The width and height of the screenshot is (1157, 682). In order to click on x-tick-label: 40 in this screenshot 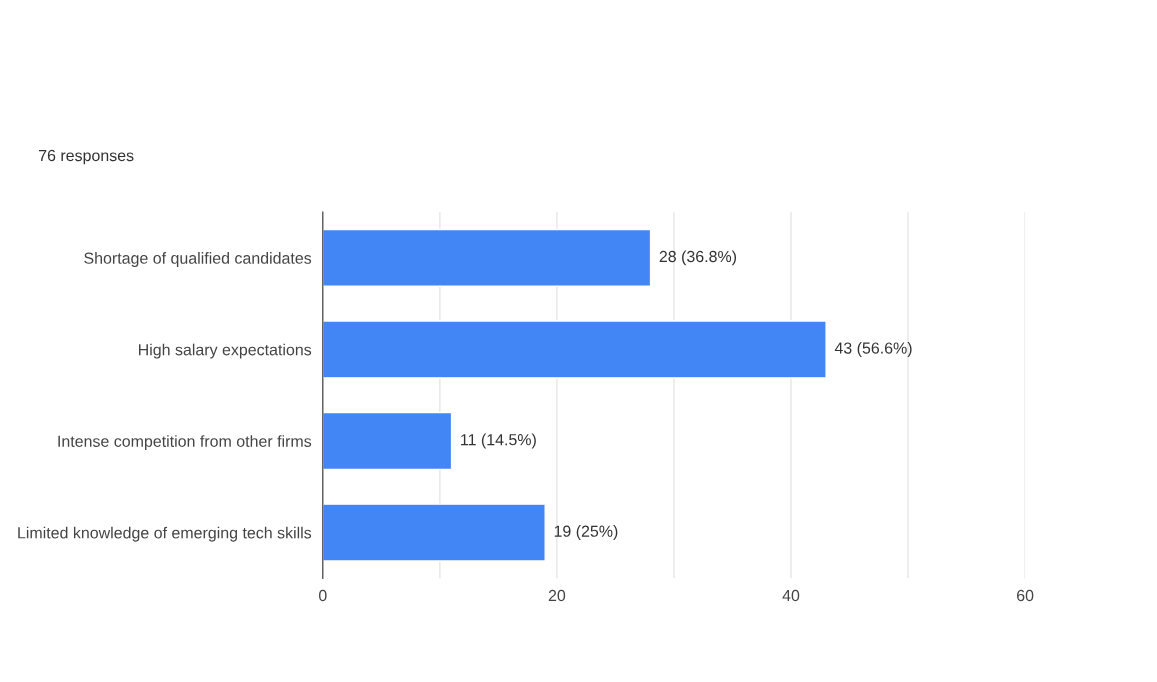, I will do `click(791, 595)`.